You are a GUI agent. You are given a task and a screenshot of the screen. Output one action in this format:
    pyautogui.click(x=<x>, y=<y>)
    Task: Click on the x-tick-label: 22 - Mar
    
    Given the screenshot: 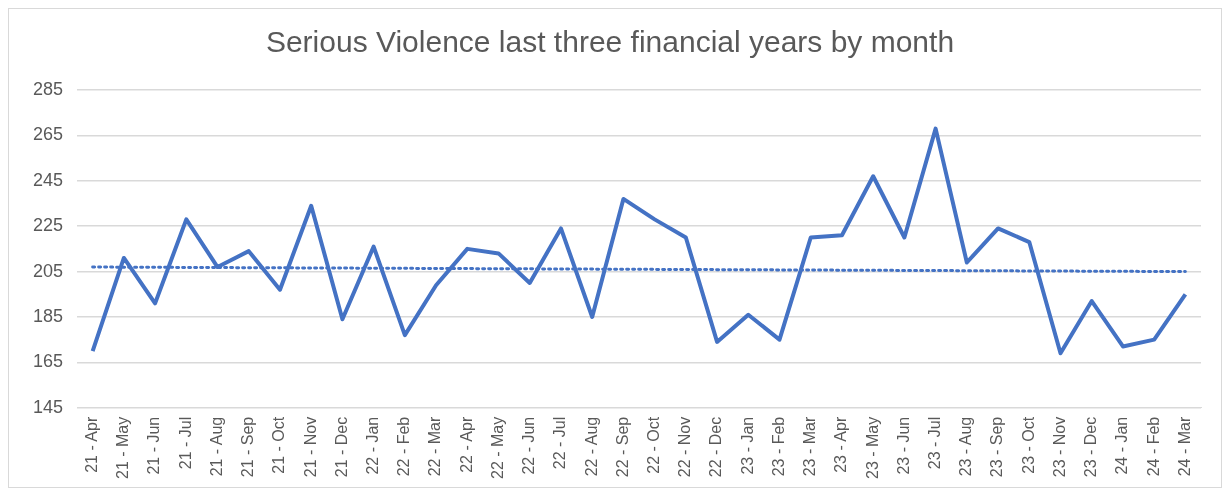 What is the action you would take?
    pyautogui.click(x=435, y=446)
    